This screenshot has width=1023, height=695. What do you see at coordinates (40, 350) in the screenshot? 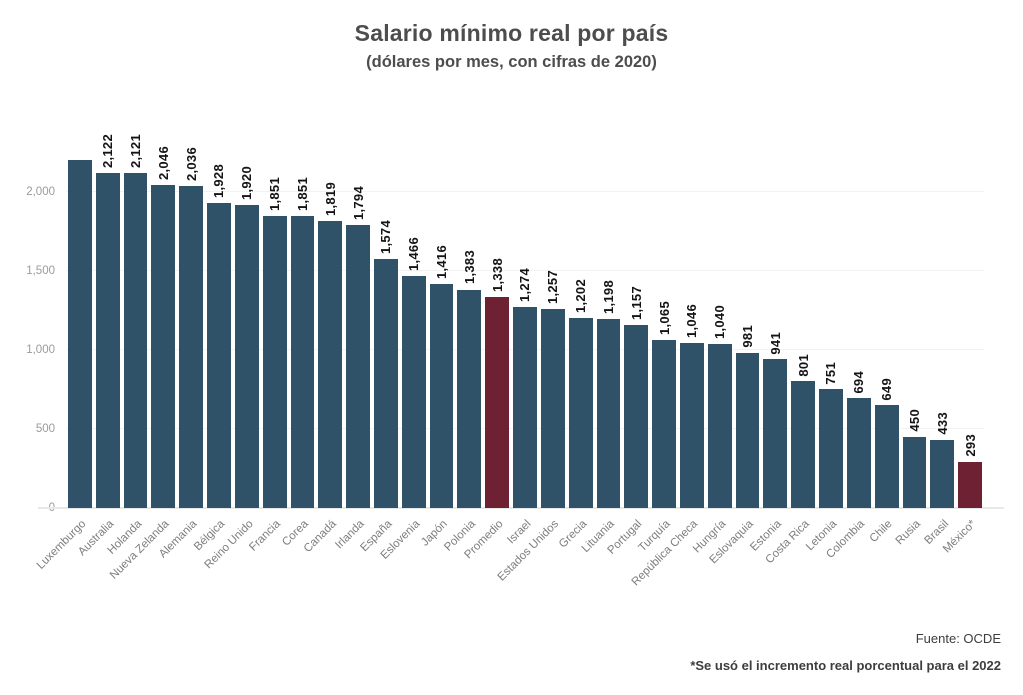
I see `y-axis-tick-label: 1,000` at bounding box center [40, 350].